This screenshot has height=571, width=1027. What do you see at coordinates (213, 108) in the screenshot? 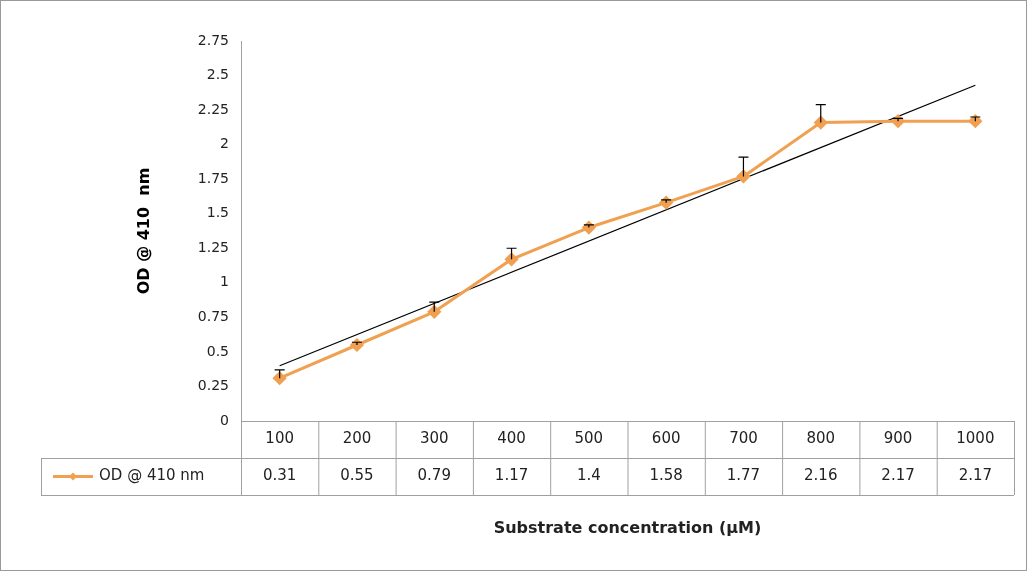
I see `y-tick-label: 2.25` at bounding box center [213, 108].